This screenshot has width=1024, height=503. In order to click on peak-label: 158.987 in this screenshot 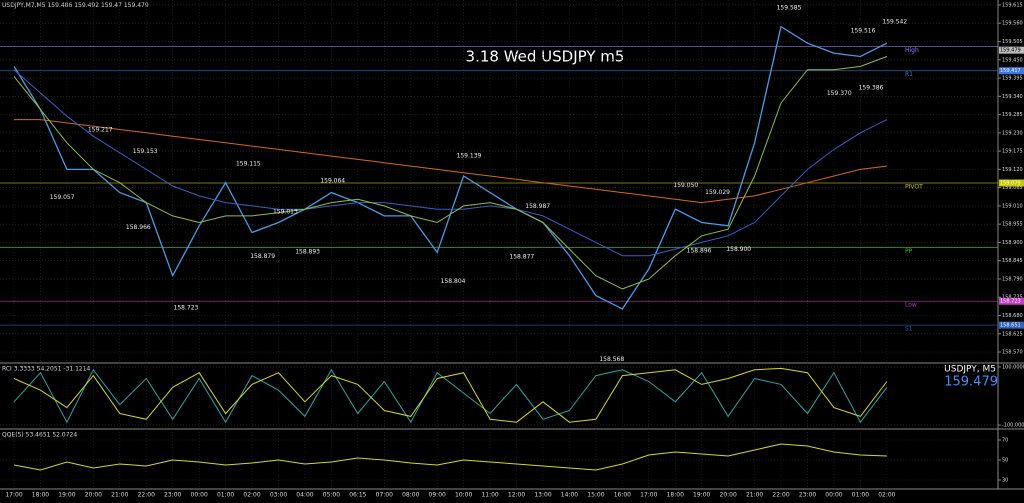, I will do `click(537, 206)`.